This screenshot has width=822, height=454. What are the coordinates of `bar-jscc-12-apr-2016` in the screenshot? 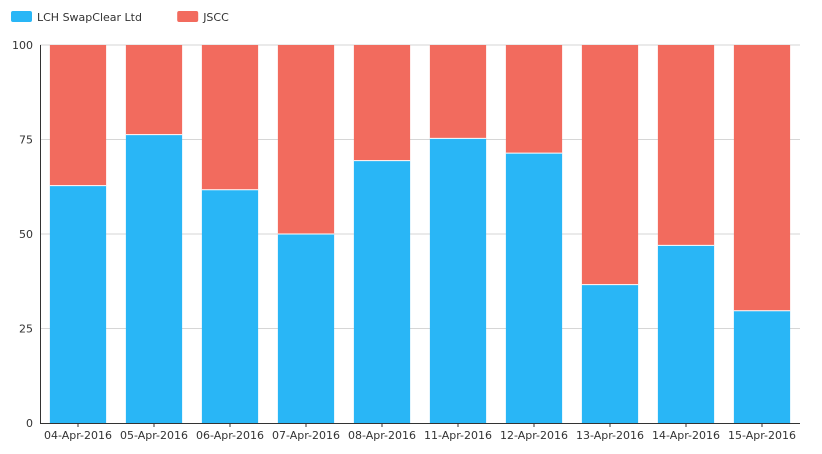 It's located at (534, 99).